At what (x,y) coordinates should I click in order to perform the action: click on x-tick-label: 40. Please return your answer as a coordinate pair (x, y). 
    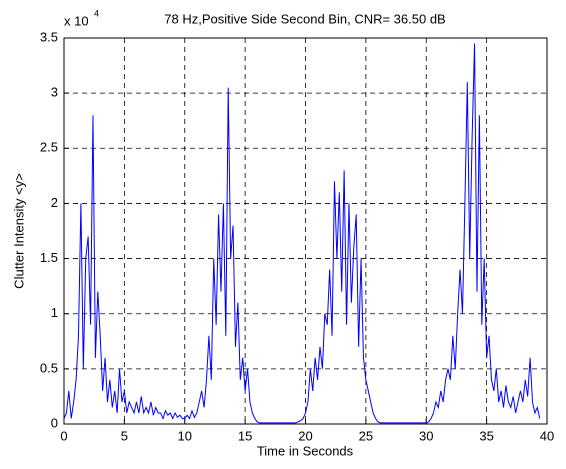
    Looking at the image, I should click on (547, 435).